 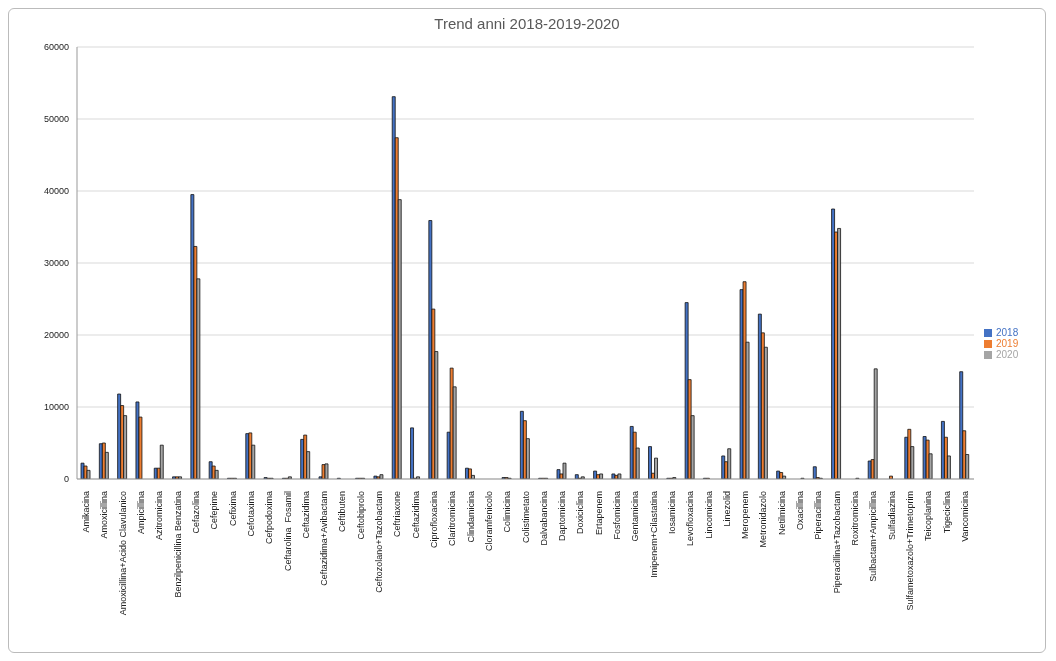 I want to click on y-tick-label: 10000, so click(x=56, y=407).